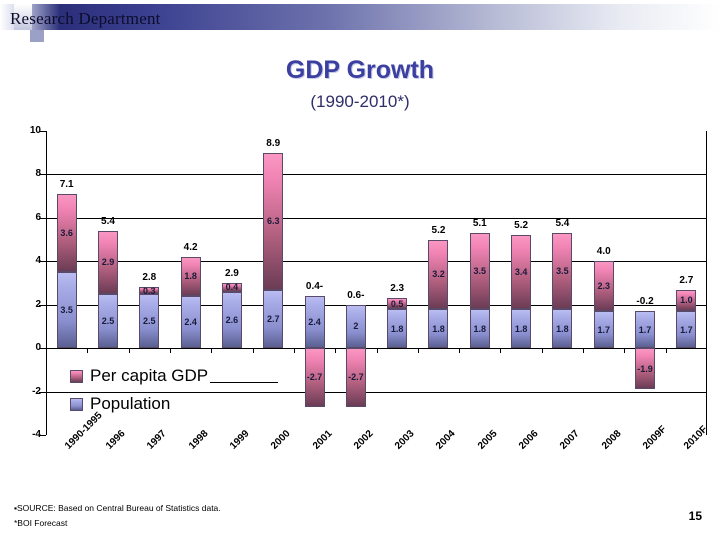 The width and height of the screenshot is (720, 540). I want to click on legend-item-population: Population, so click(139, 404).